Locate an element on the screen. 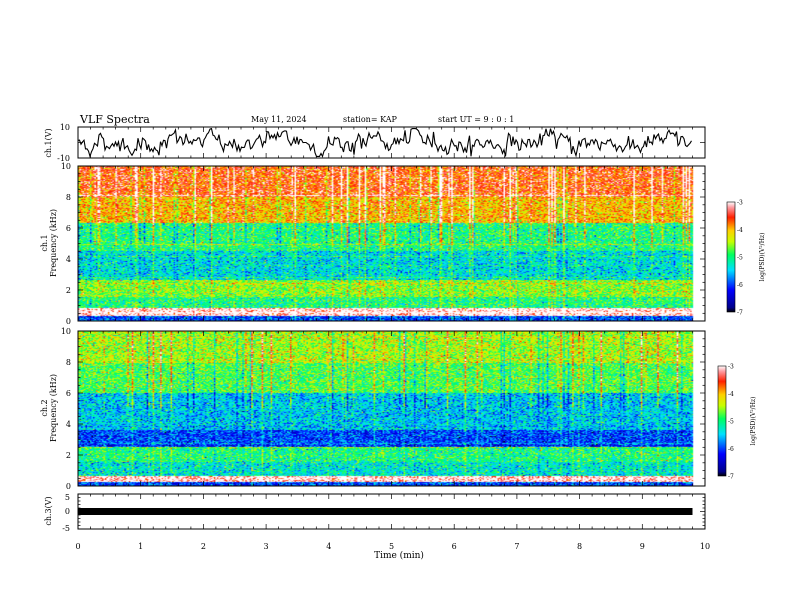 This screenshot has width=792, height=612. waveform-ch3-ticks is located at coordinates (391, 511).